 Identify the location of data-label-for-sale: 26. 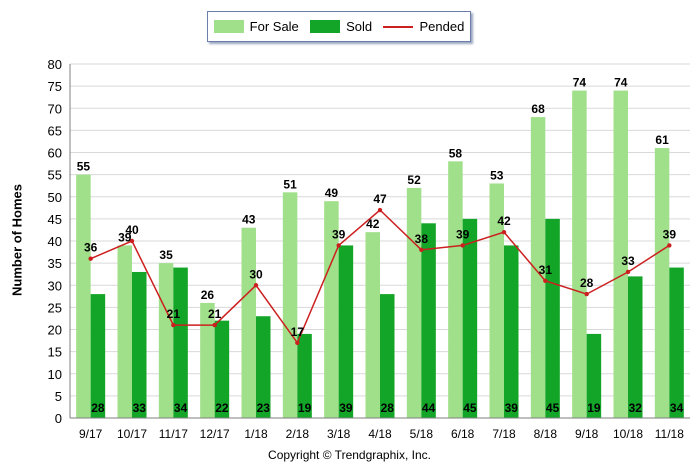
(208, 295).